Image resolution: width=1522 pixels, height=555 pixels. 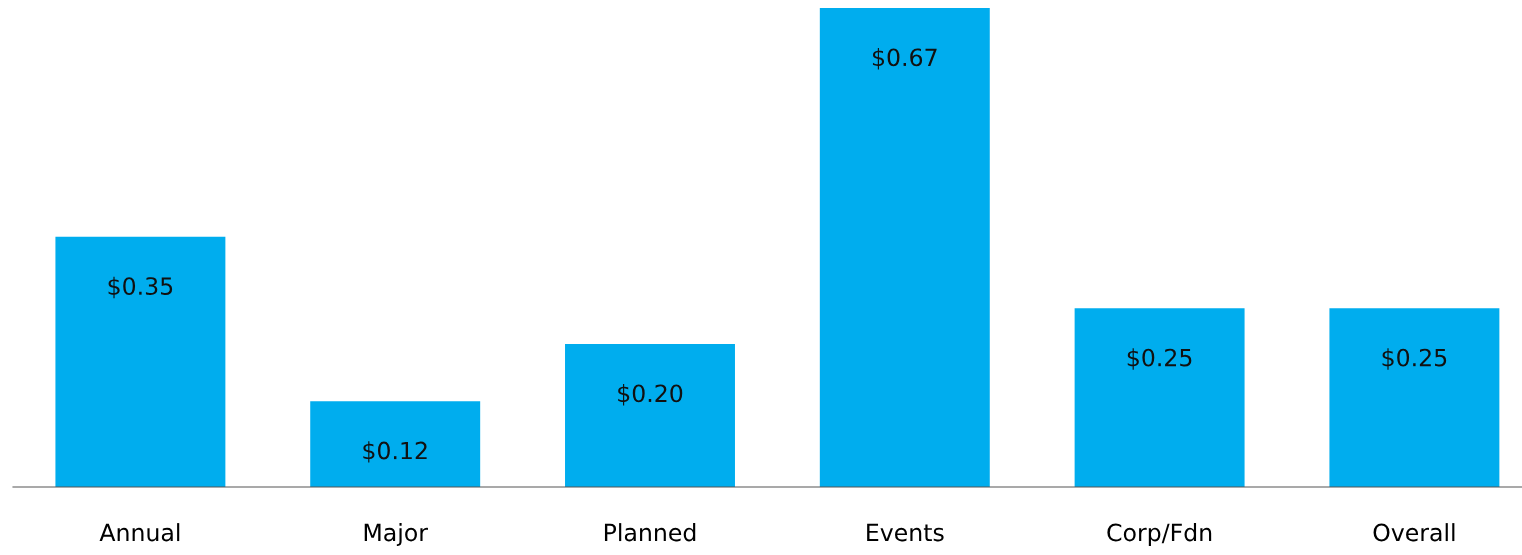 I want to click on x-tick-label: Corp/Fdn, so click(x=1159, y=534).